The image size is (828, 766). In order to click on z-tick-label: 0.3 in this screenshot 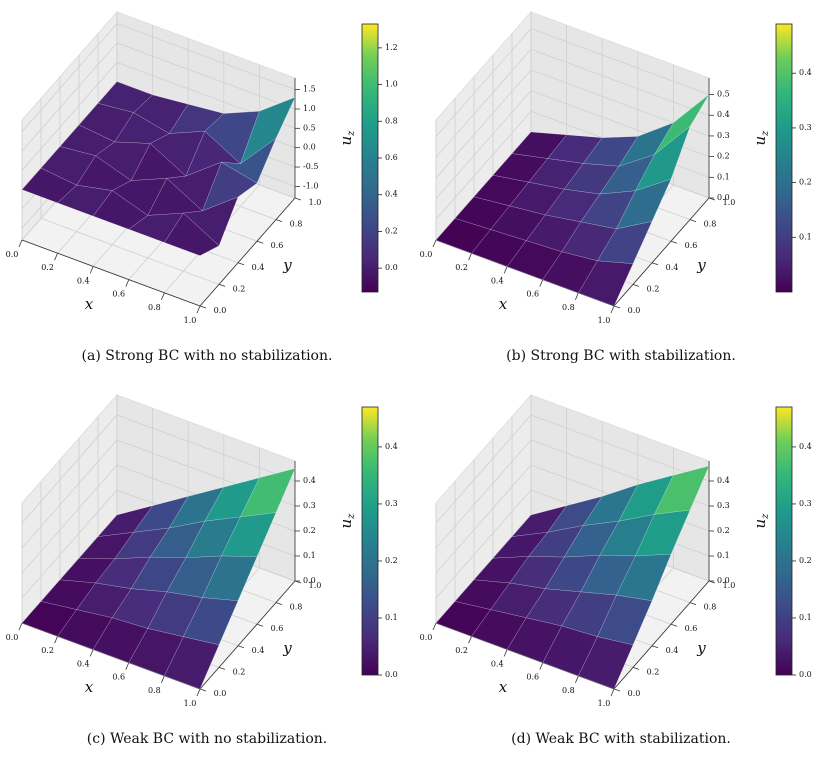, I will do `click(309, 505)`.